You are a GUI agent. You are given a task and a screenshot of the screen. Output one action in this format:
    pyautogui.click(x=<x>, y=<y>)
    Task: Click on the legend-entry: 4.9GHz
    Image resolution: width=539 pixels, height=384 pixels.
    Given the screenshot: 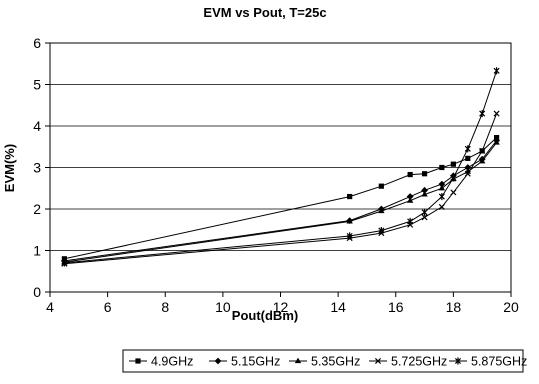 What is the action you would take?
    pyautogui.click(x=161, y=362)
    